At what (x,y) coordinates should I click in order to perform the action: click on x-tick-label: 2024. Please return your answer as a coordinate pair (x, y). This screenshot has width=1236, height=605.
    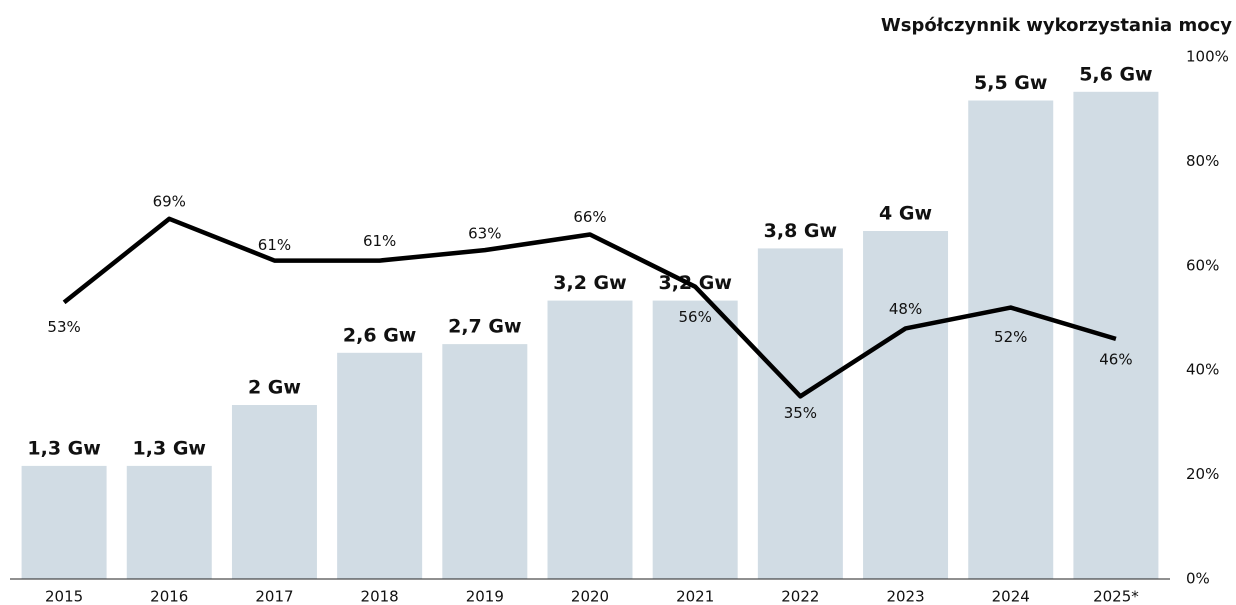
    Looking at the image, I should click on (1011, 596).